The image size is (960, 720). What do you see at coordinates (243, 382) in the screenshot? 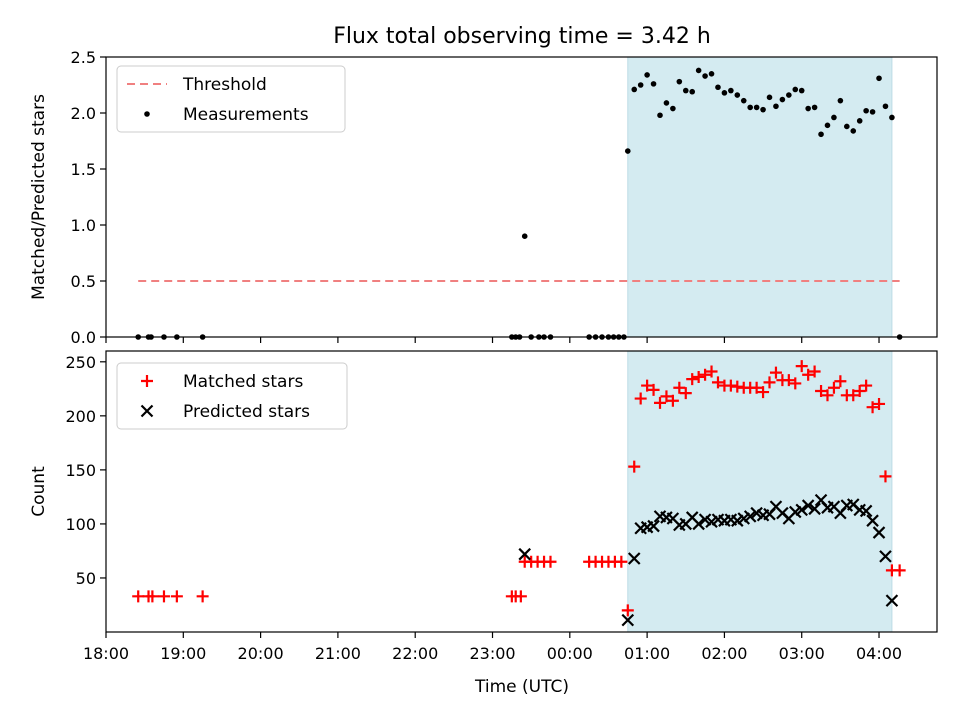
I see `legend-label: Matched stars` at bounding box center [243, 382].